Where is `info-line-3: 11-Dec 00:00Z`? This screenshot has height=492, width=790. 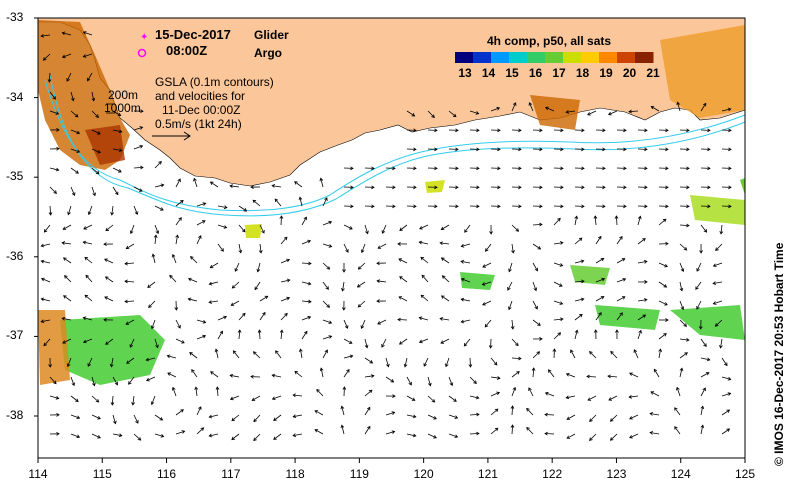 info-line-3: 11-Dec 00:00Z is located at coordinates (201, 110).